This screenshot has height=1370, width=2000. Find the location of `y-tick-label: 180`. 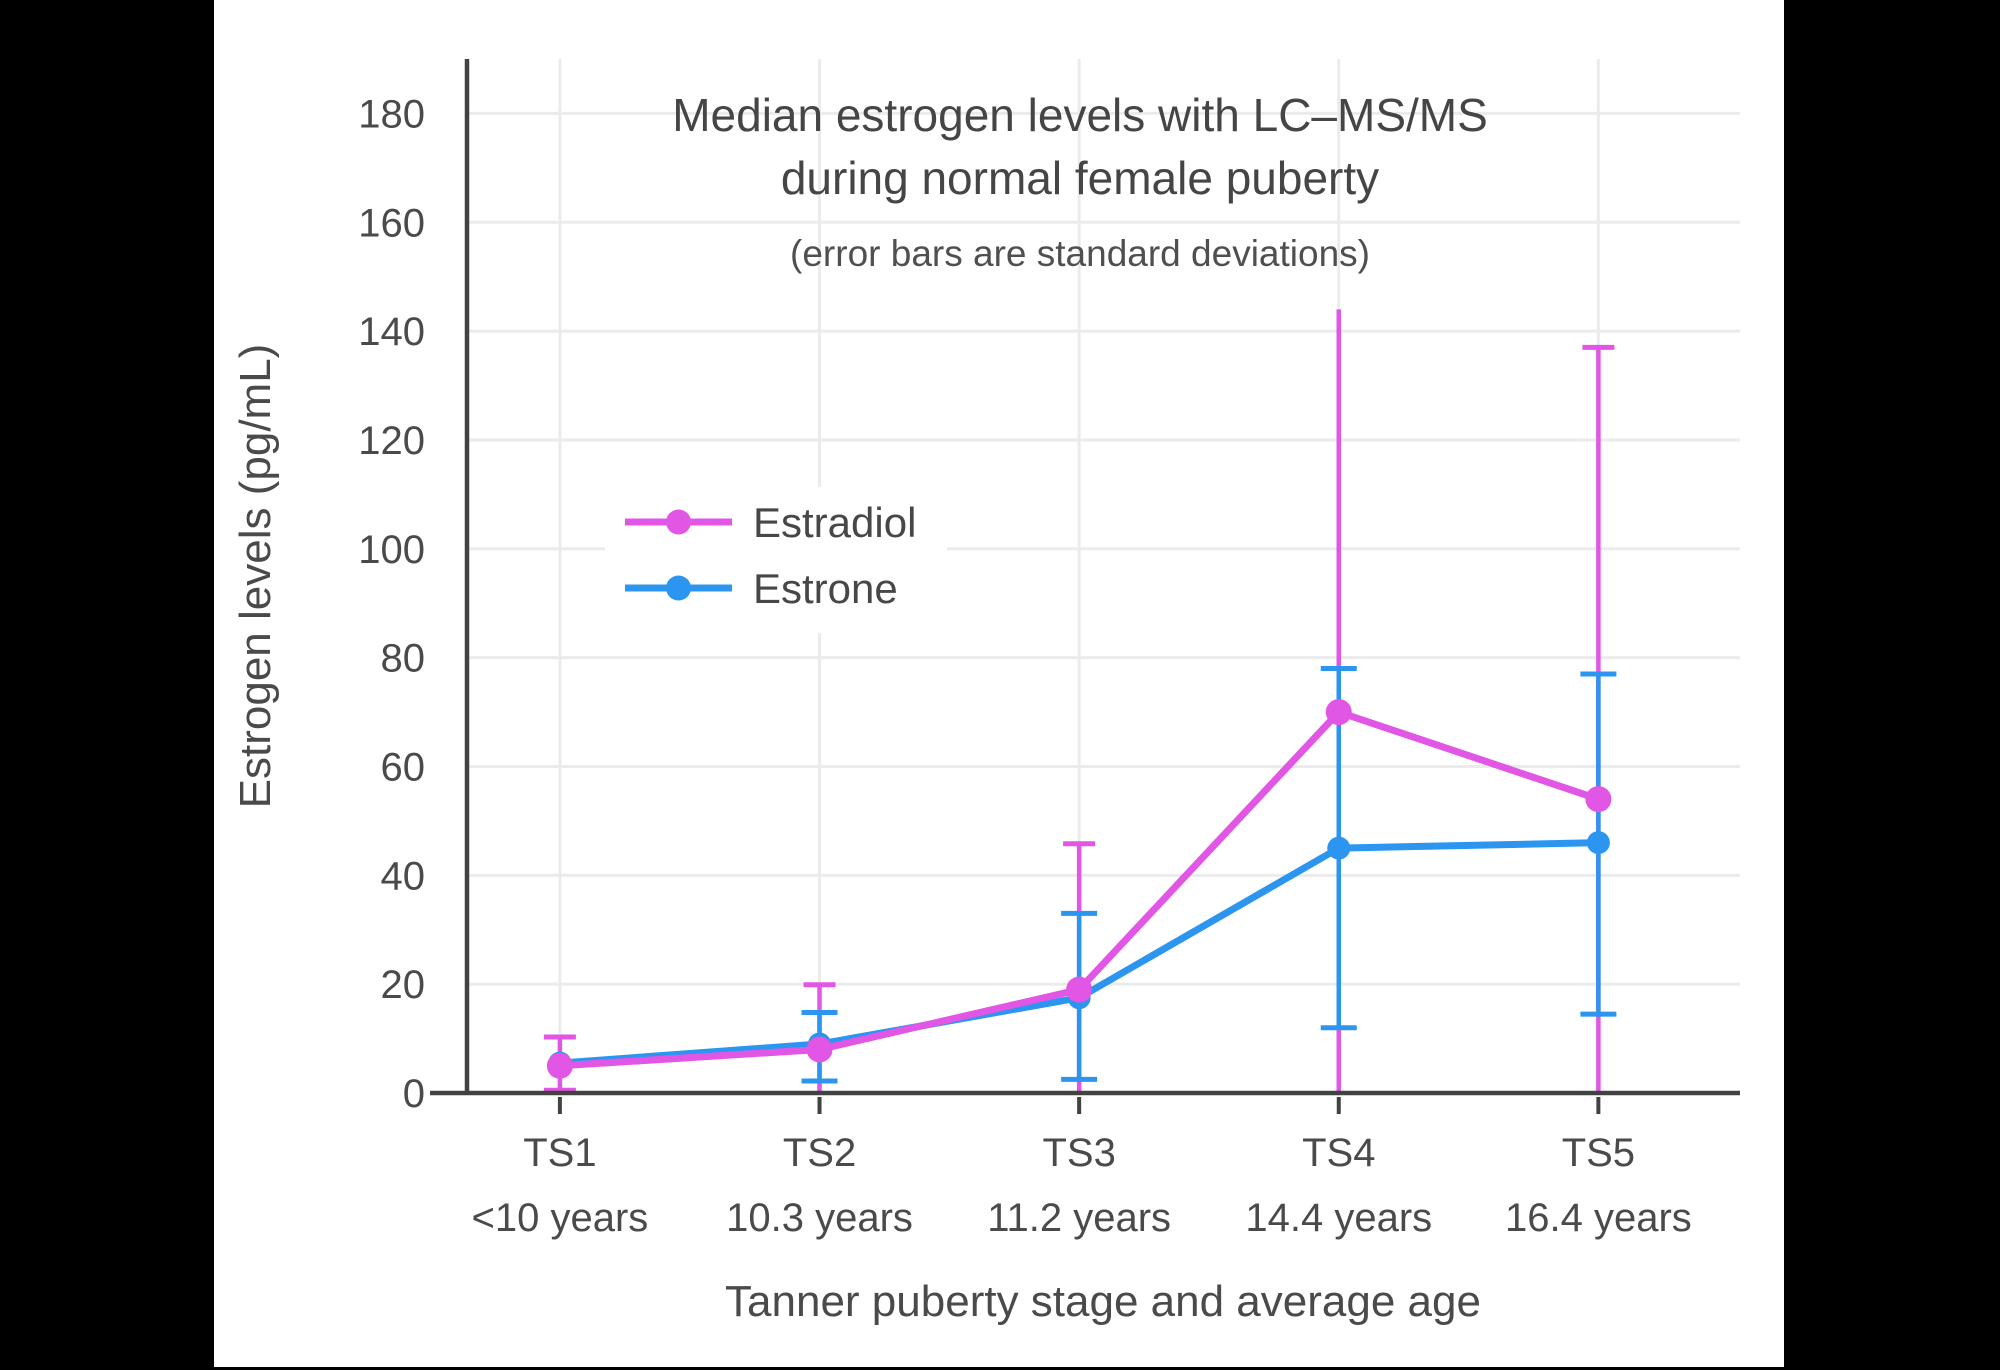

y-tick-label: 180 is located at coordinates (391, 114).